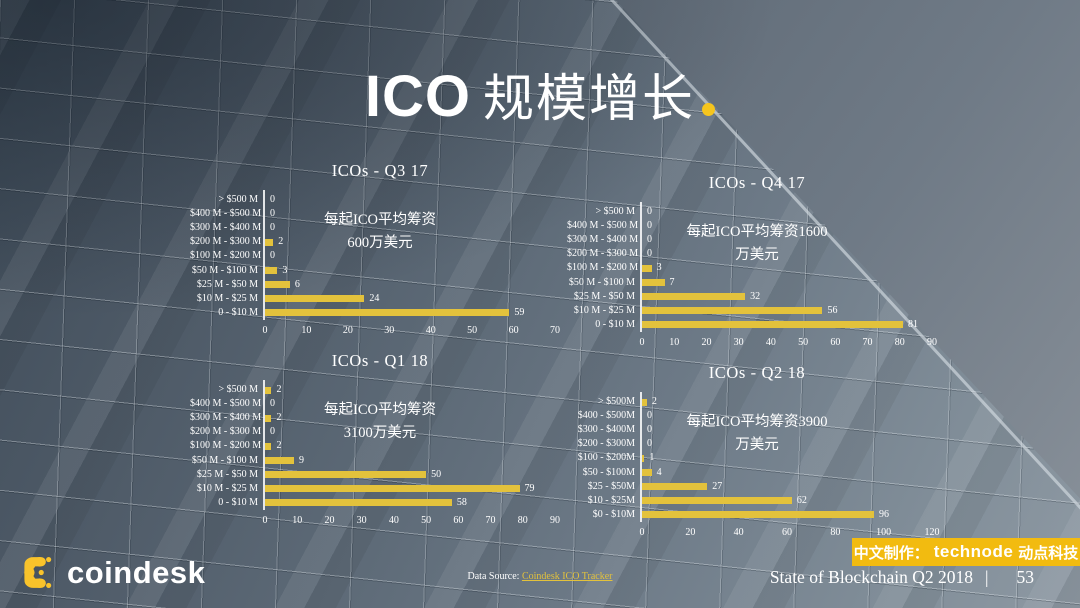 The width and height of the screenshot is (1080, 608). What do you see at coordinates (380, 170) in the screenshot?
I see `chart-title: ICOs - Q3 17` at bounding box center [380, 170].